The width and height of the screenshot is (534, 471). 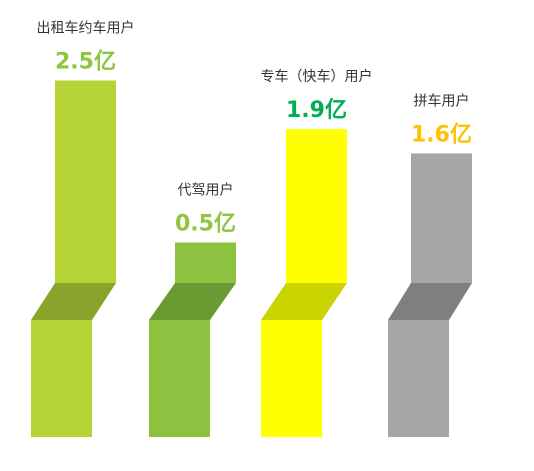 What do you see at coordinates (86, 28) in the screenshot?
I see `category-label-1: 出租车约车用户` at bounding box center [86, 28].